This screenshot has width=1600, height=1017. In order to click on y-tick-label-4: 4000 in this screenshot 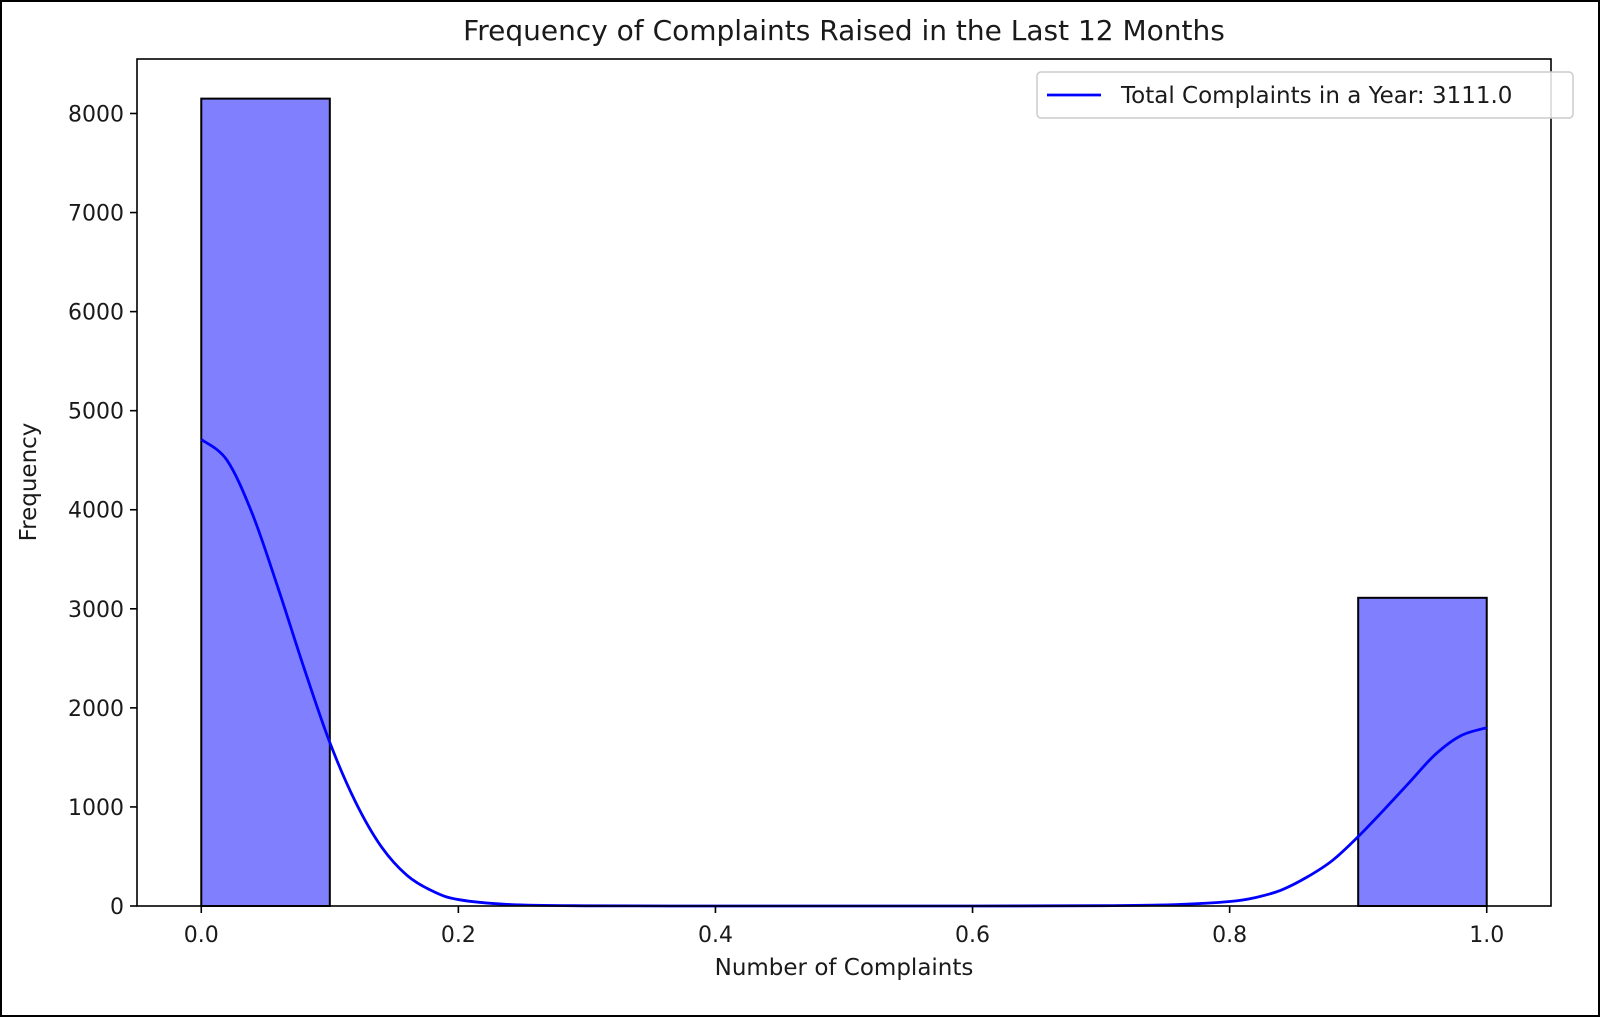, I will do `click(96, 511)`.